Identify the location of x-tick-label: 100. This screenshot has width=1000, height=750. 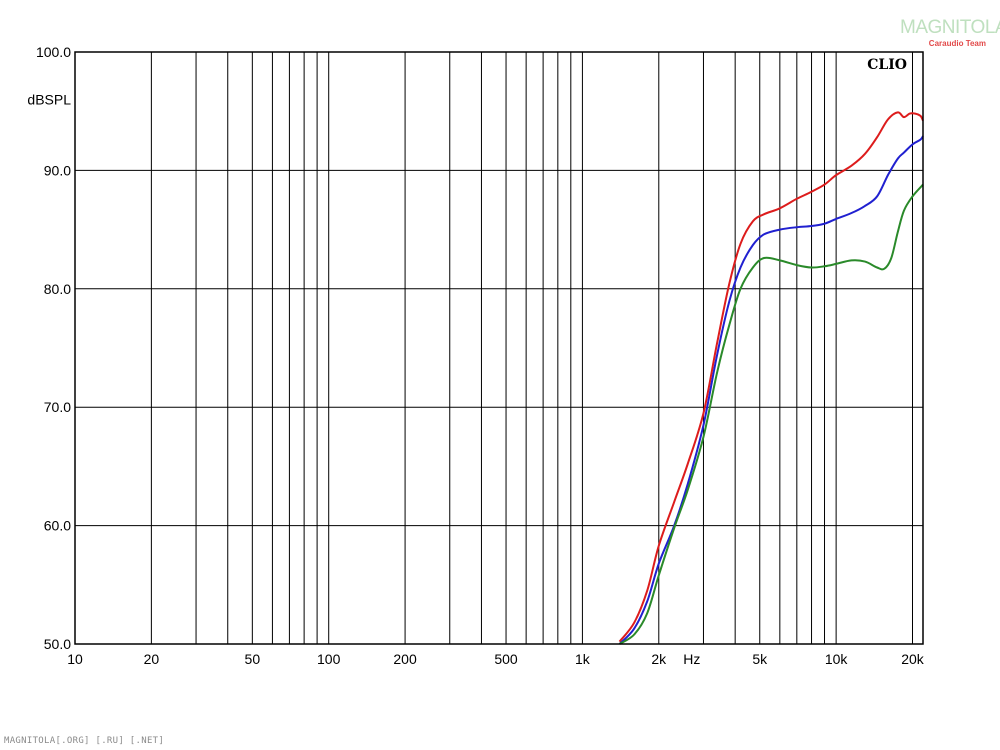
(329, 659).